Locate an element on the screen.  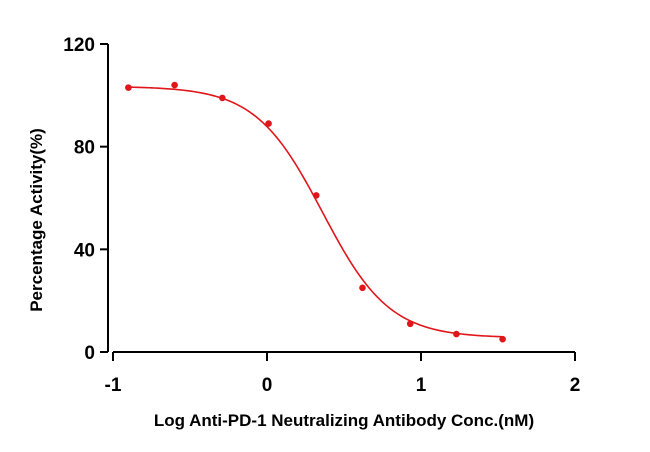
x-tick-label: 0 is located at coordinates (267, 385).